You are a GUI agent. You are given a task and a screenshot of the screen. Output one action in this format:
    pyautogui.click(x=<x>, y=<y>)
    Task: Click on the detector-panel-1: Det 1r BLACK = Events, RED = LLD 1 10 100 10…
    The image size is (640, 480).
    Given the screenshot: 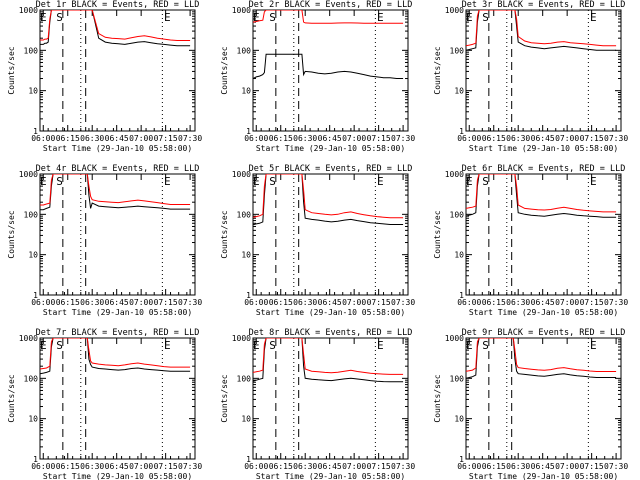 What is the action you would take?
    pyautogui.click(x=104, y=76)
    